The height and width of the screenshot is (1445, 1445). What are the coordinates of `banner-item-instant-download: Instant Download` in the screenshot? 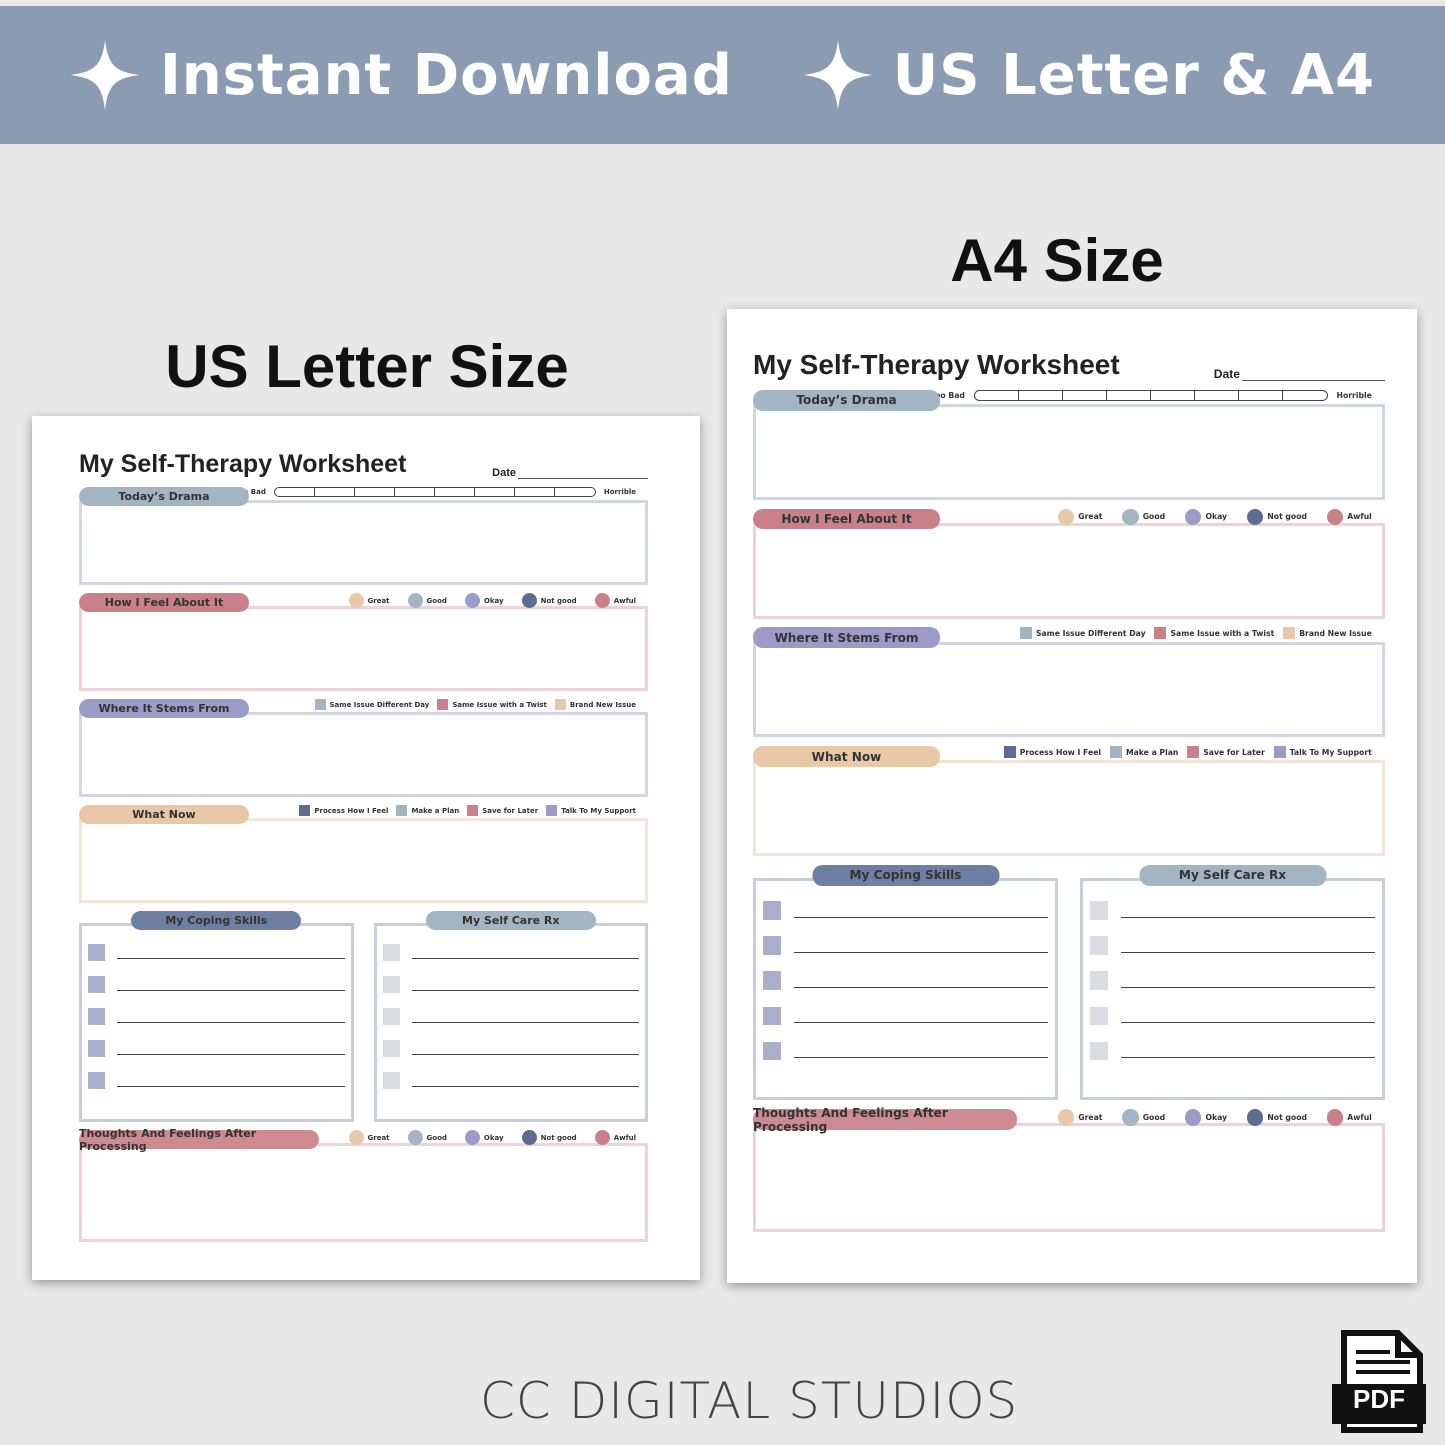 It's located at (401, 75).